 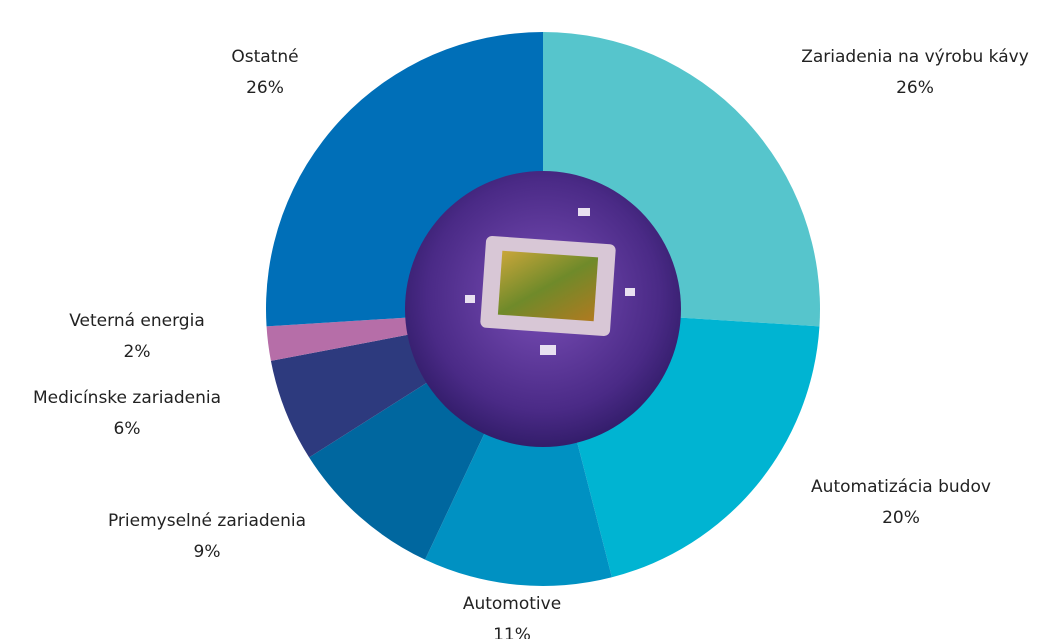 What do you see at coordinates (518, 447) in the screenshot?
I see `pie-slice` at bounding box center [518, 447].